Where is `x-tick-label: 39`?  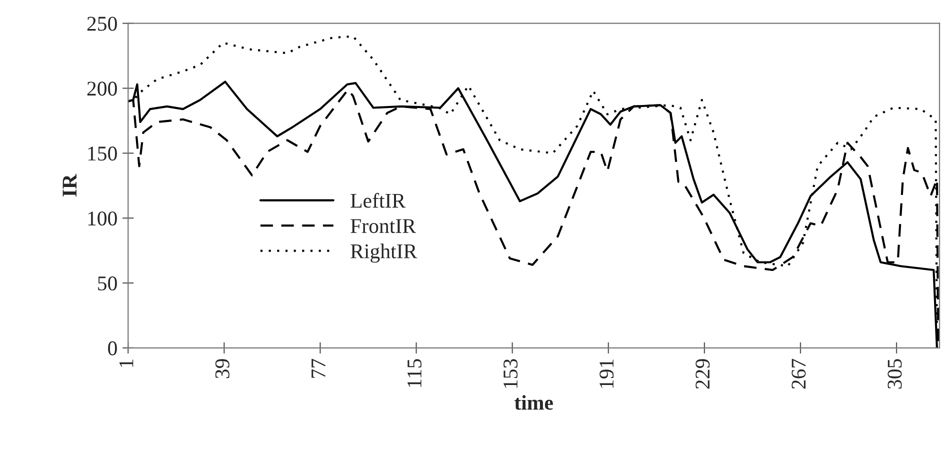 x-tick-label: 39 is located at coordinates (222, 368).